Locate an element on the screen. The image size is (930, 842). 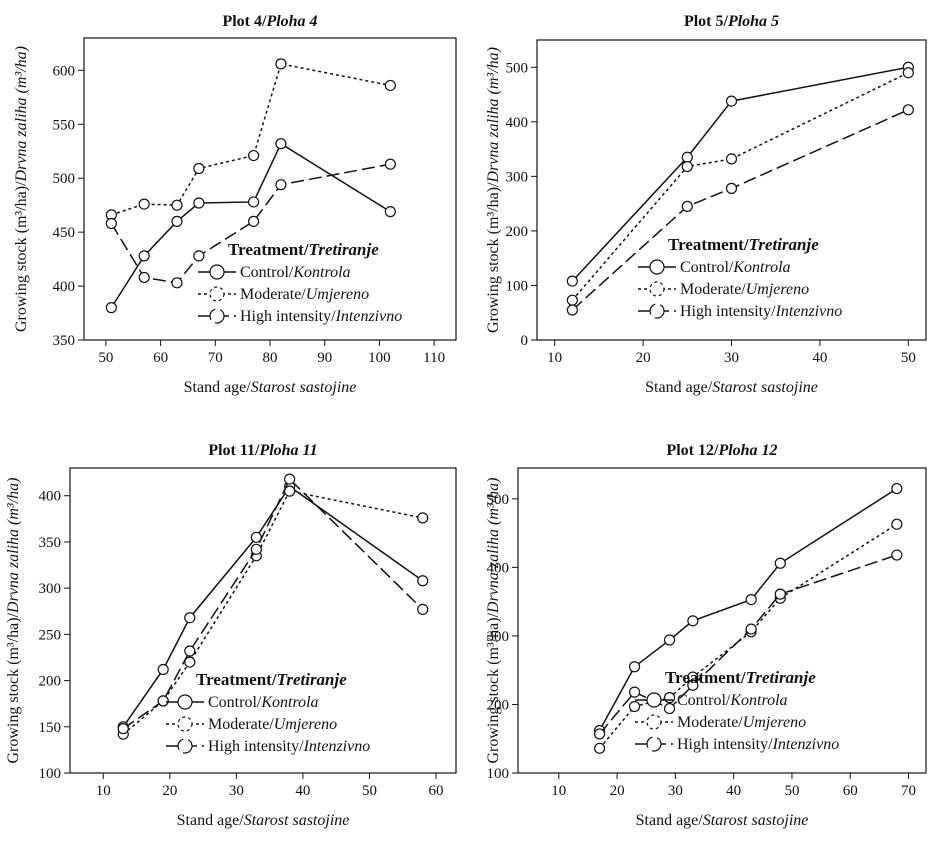
x-axis-label: Stand age/Starost sastojine is located at coordinates (270, 387).